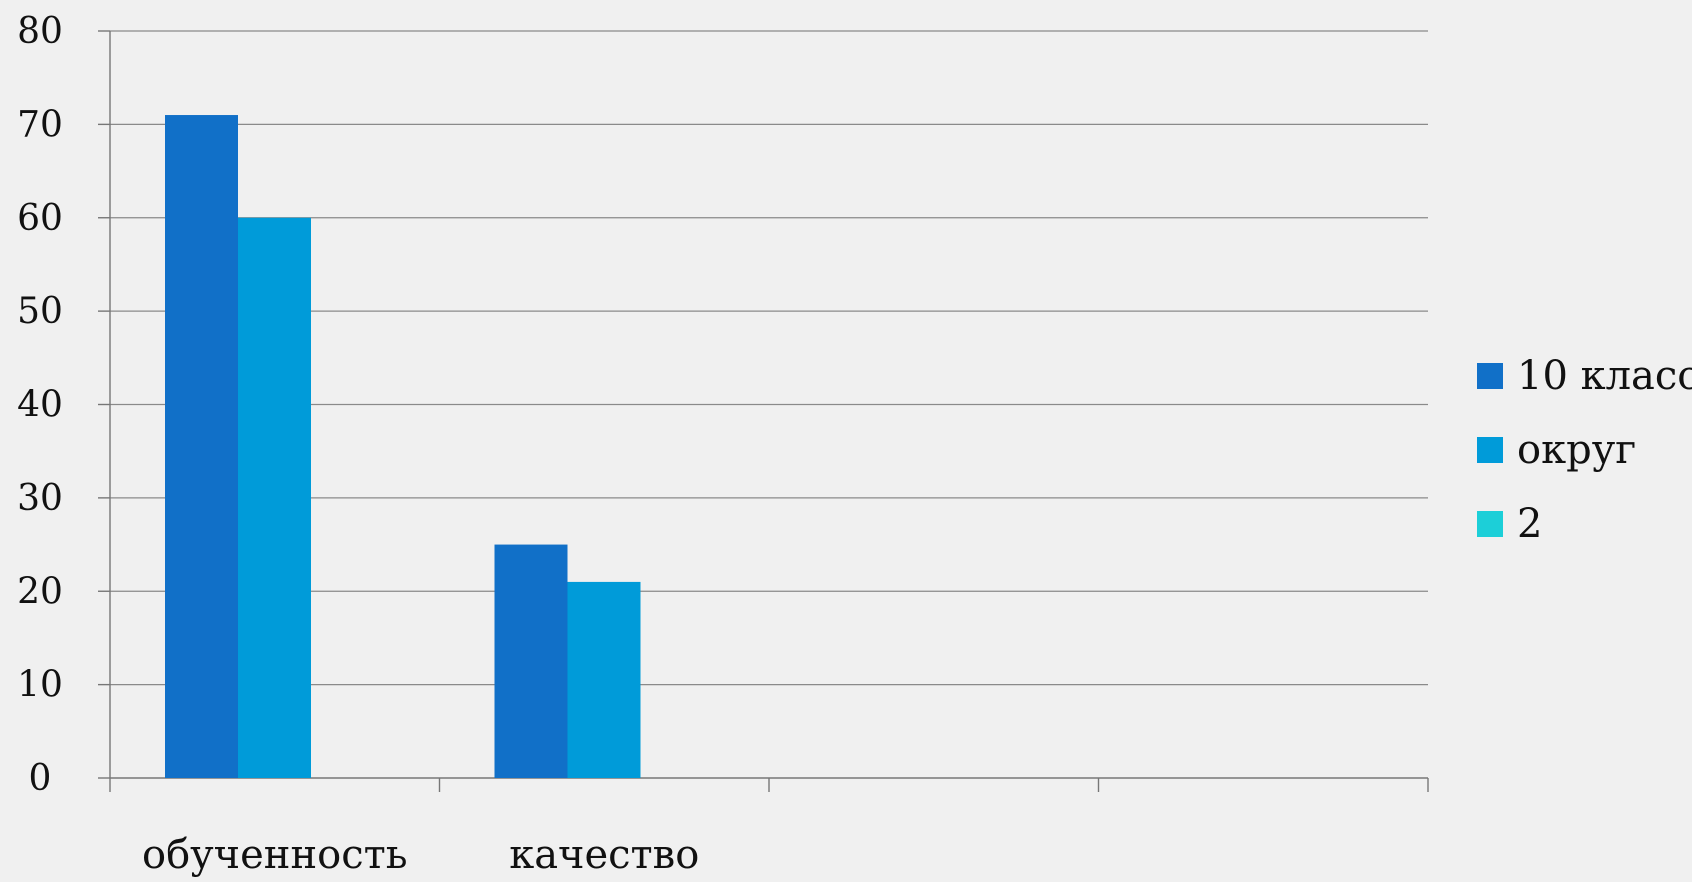 The image size is (1692, 882). Describe the element at coordinates (40, 218) in the screenshot. I see `y-tick-label: 60` at that location.